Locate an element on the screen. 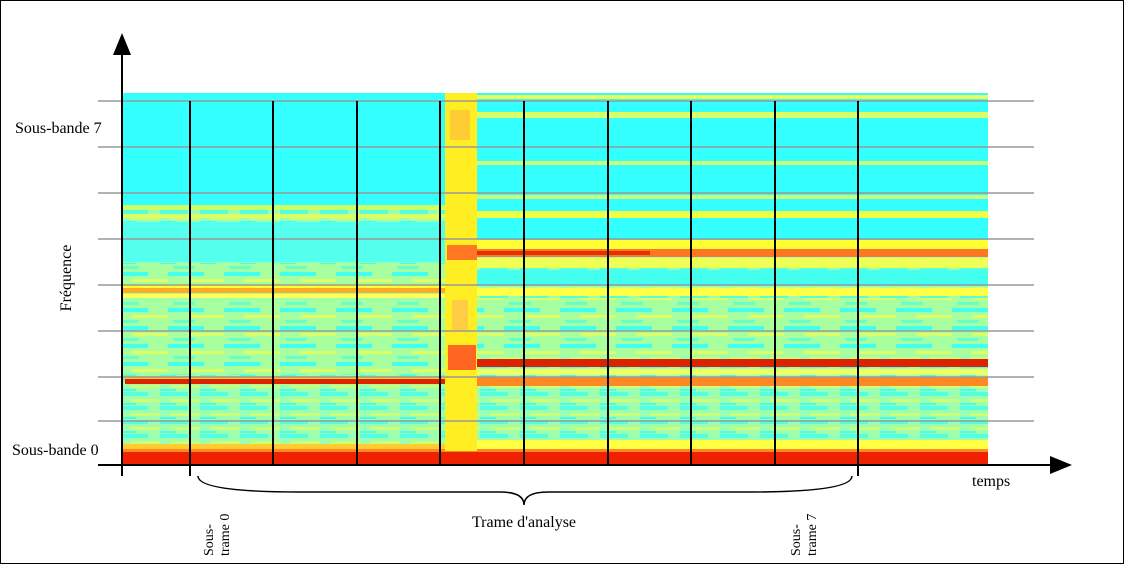 Image resolution: width=1124 pixels, height=564 pixels. y-axis-label: Fréquence is located at coordinates (66, 278).